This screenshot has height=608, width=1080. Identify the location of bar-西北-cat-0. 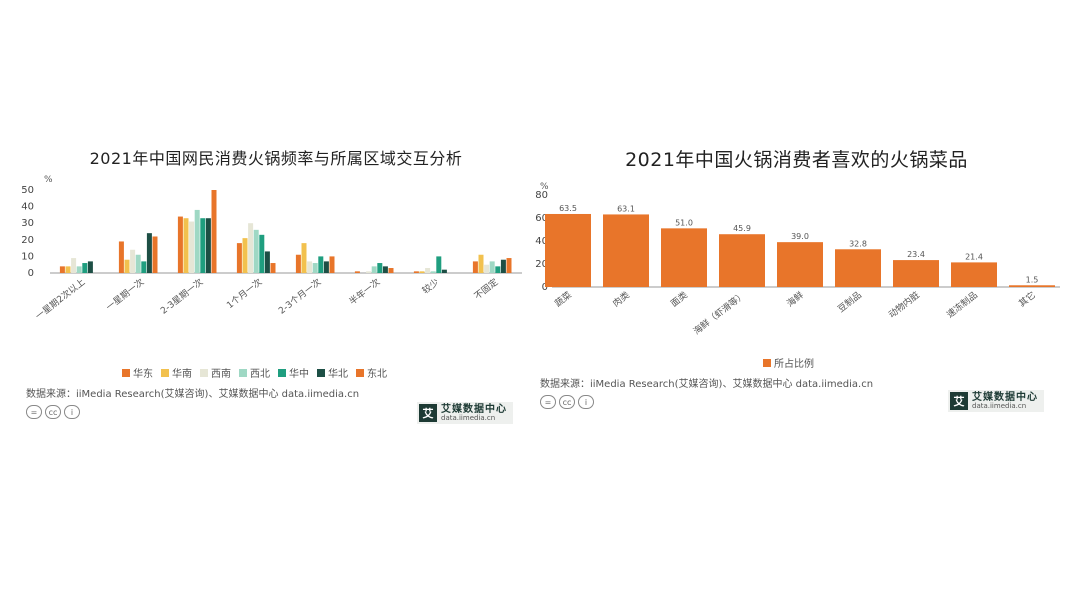
(79, 269).